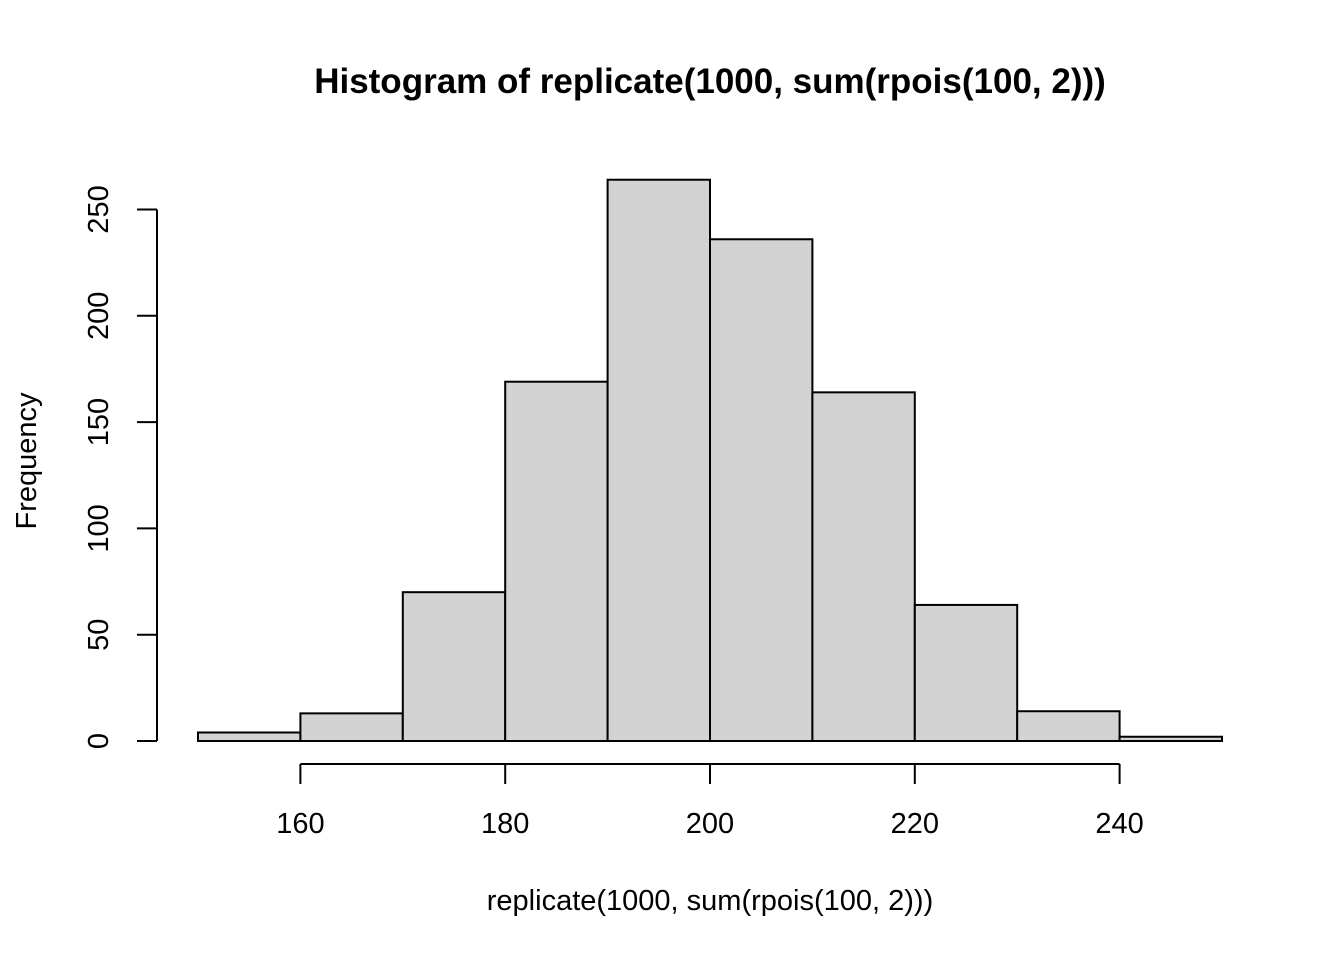  What do you see at coordinates (99, 316) in the screenshot?
I see `y-tick-label: 200` at bounding box center [99, 316].